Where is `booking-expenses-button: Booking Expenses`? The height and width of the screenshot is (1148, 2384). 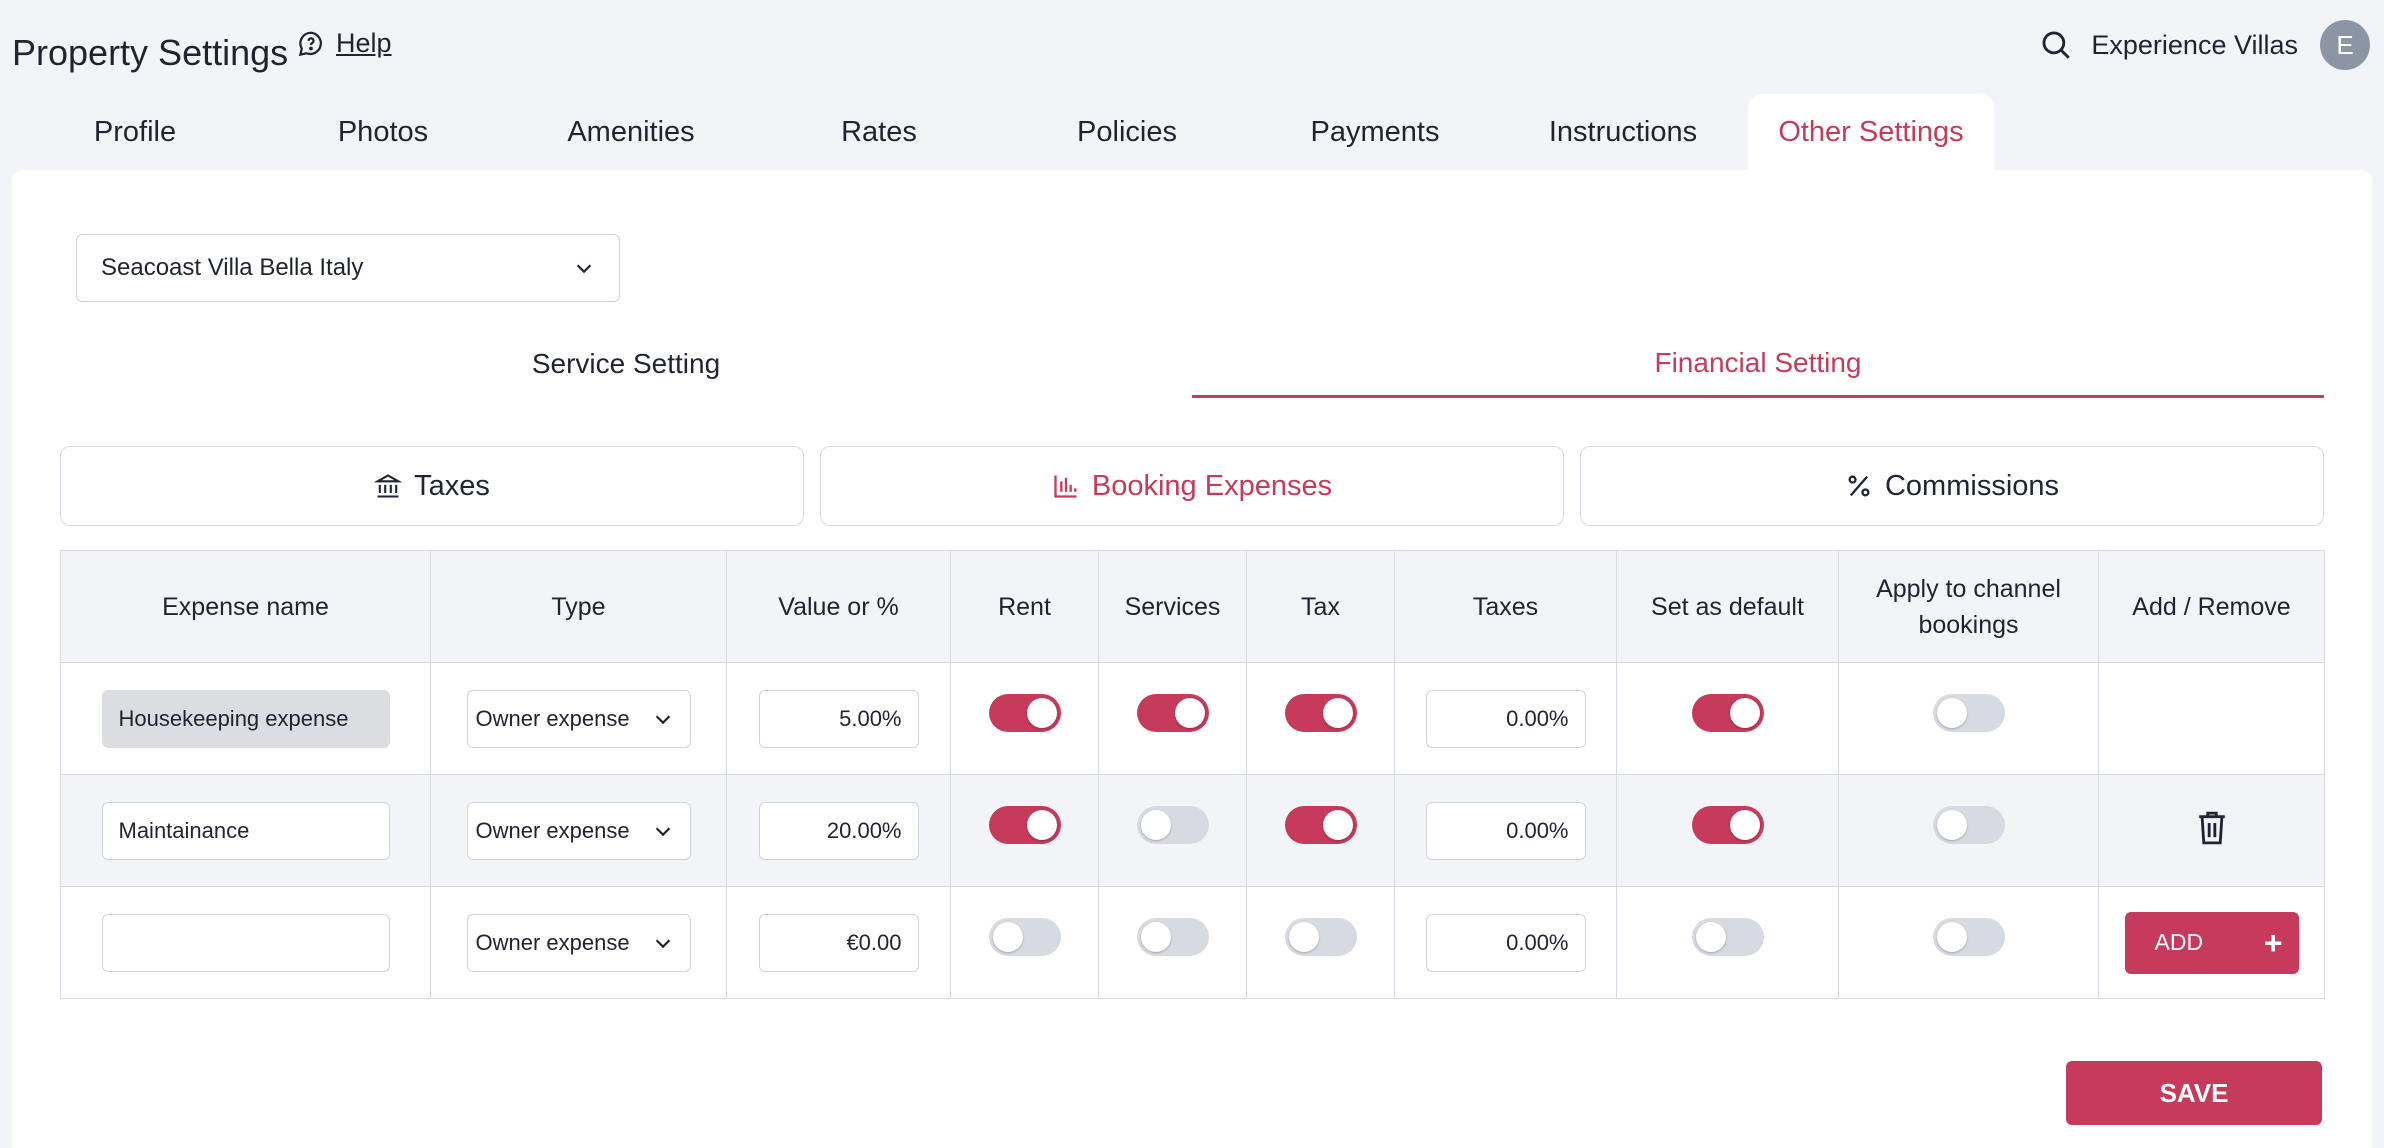
booking-expenses-button: Booking Expenses is located at coordinates (1192, 486).